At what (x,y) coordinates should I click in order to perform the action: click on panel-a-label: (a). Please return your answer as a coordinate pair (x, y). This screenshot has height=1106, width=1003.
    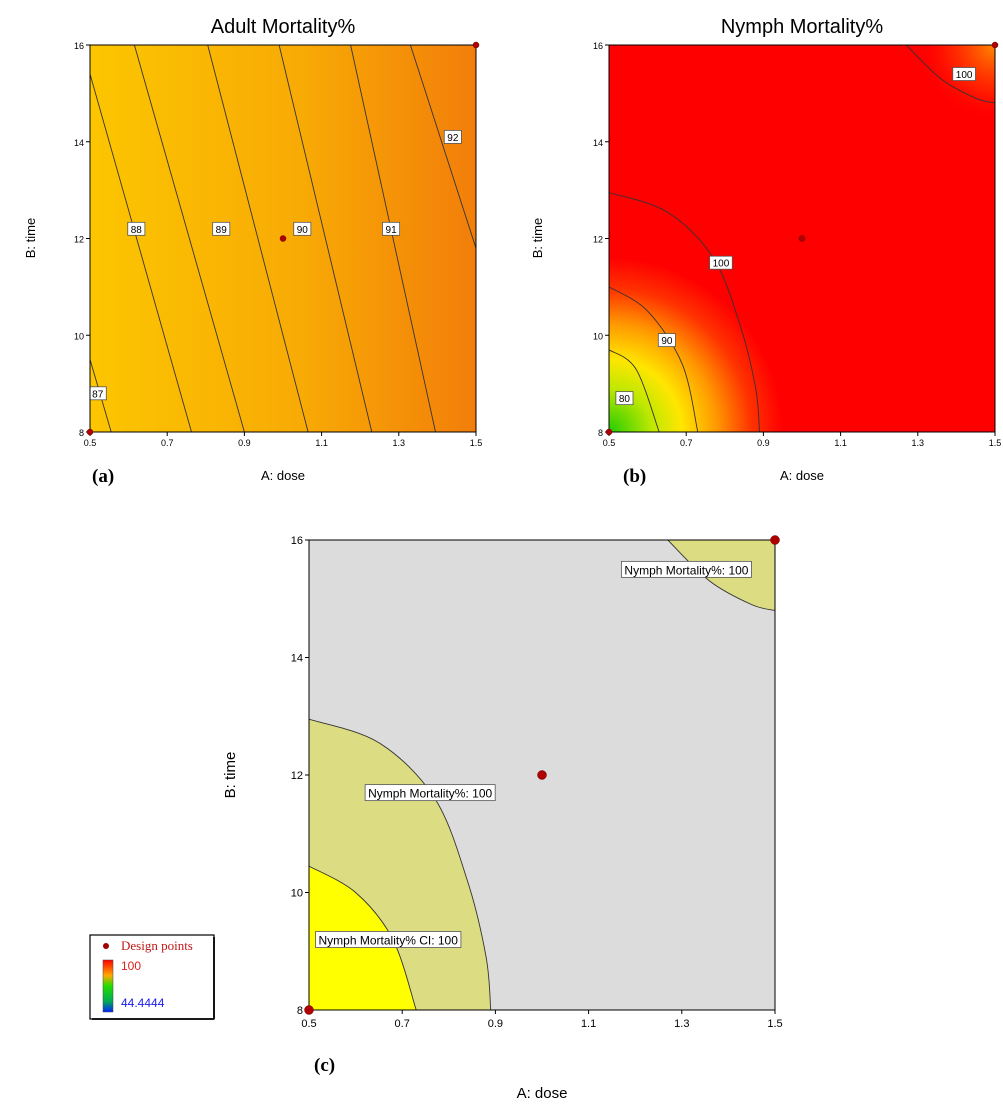
    Looking at the image, I should click on (103, 476).